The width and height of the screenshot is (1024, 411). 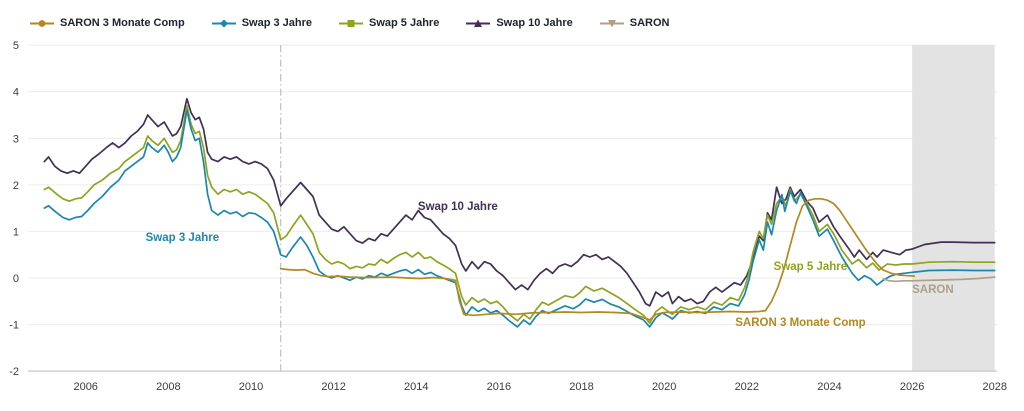 I want to click on x-tick-label: 2020, so click(x=664, y=387).